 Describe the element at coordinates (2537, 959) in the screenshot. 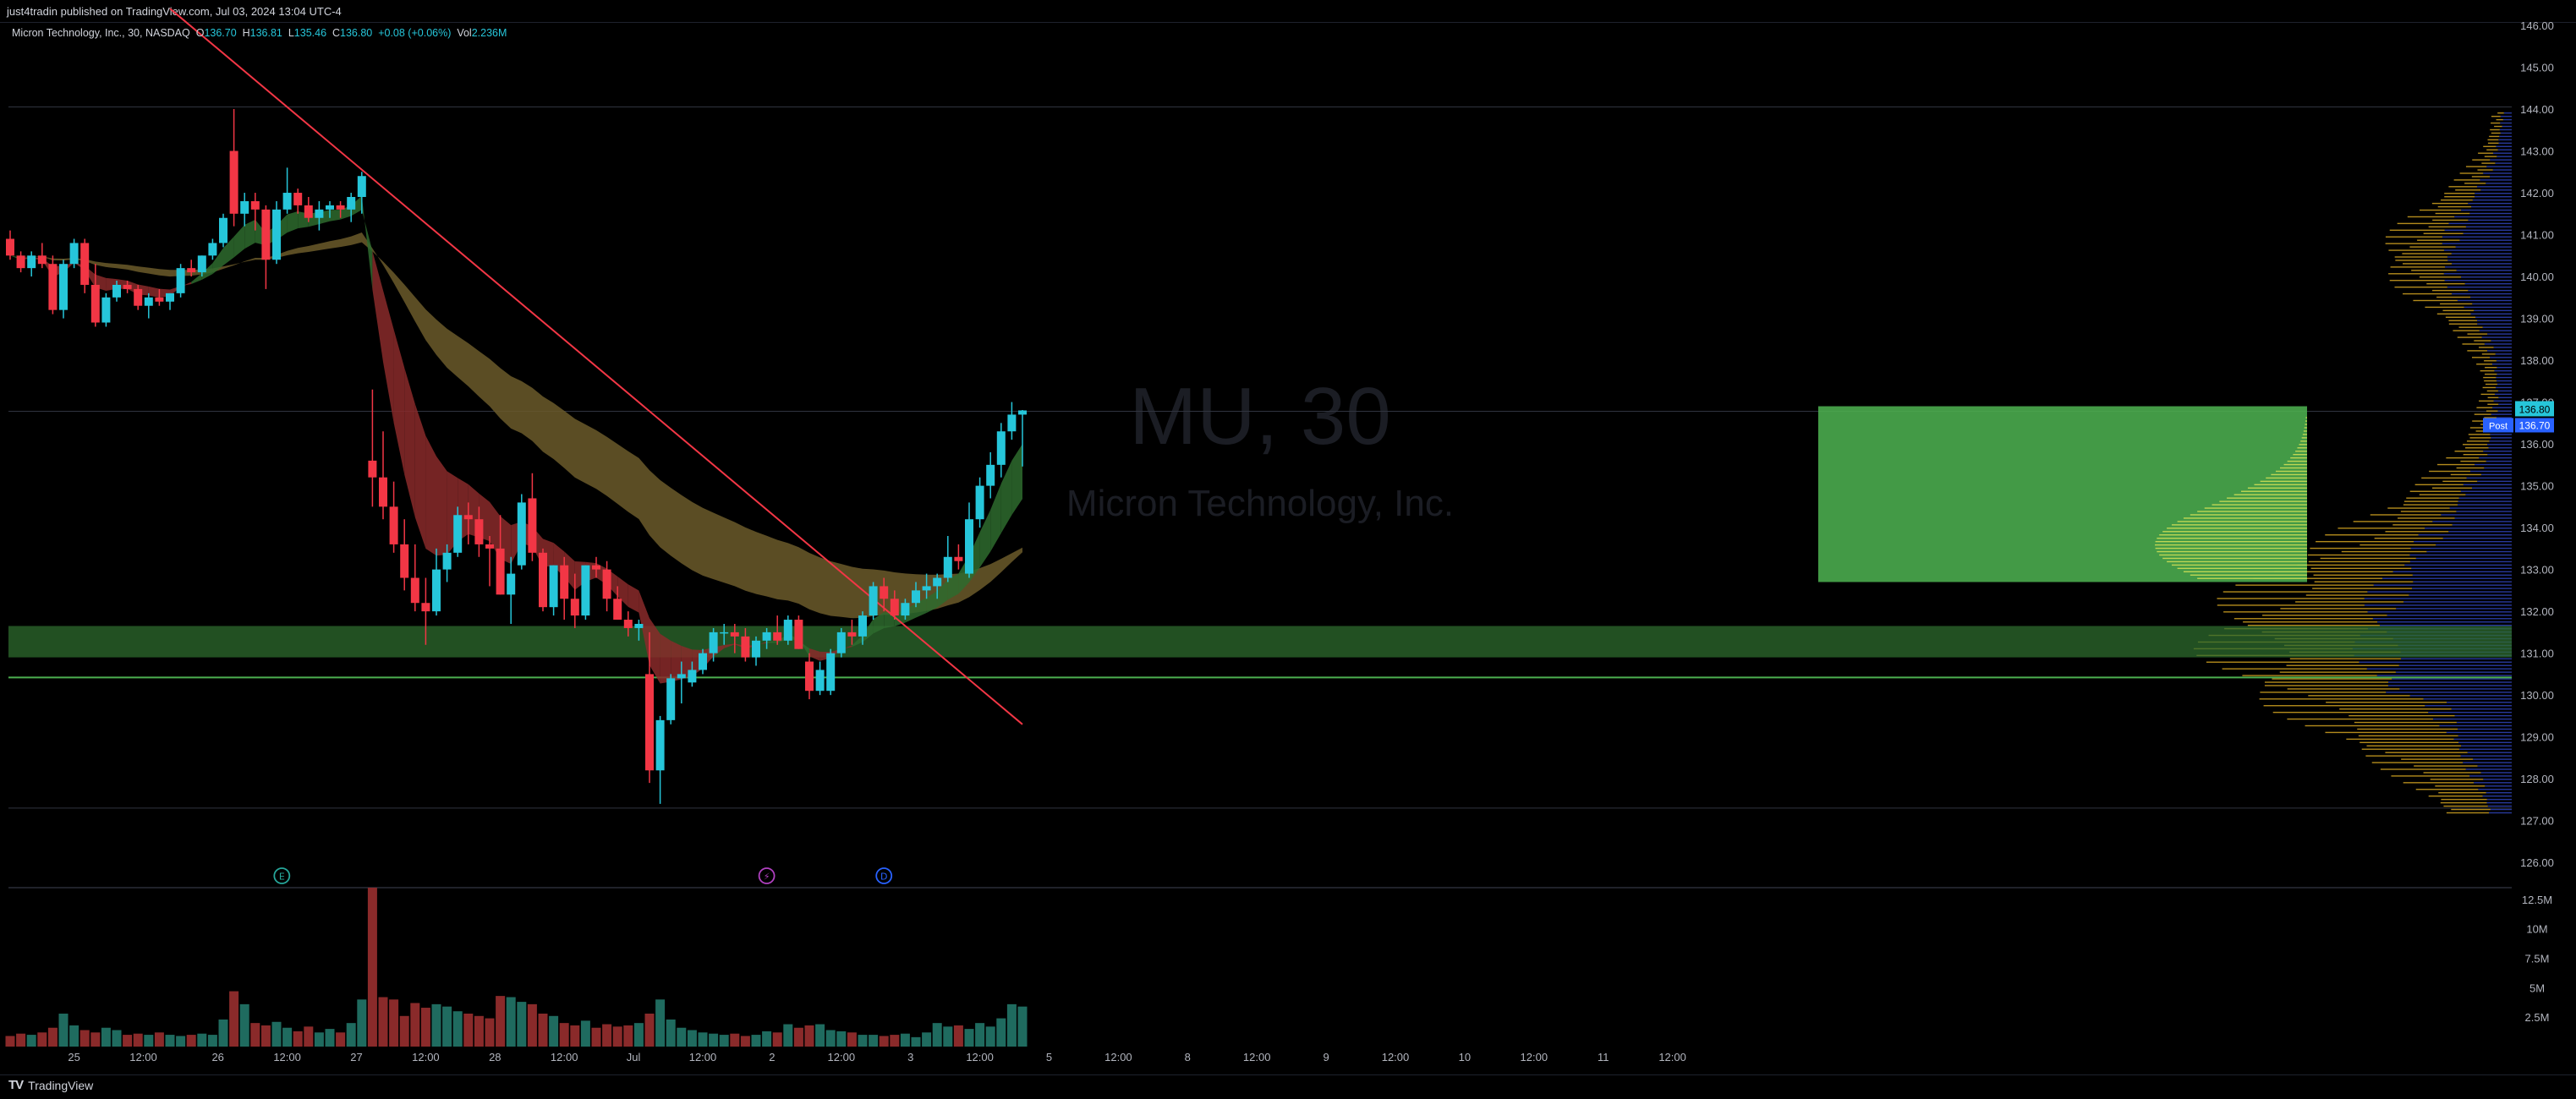

I see `volume-axis: 12.5M 10M 7.5M 5M 2.5M` at that location.